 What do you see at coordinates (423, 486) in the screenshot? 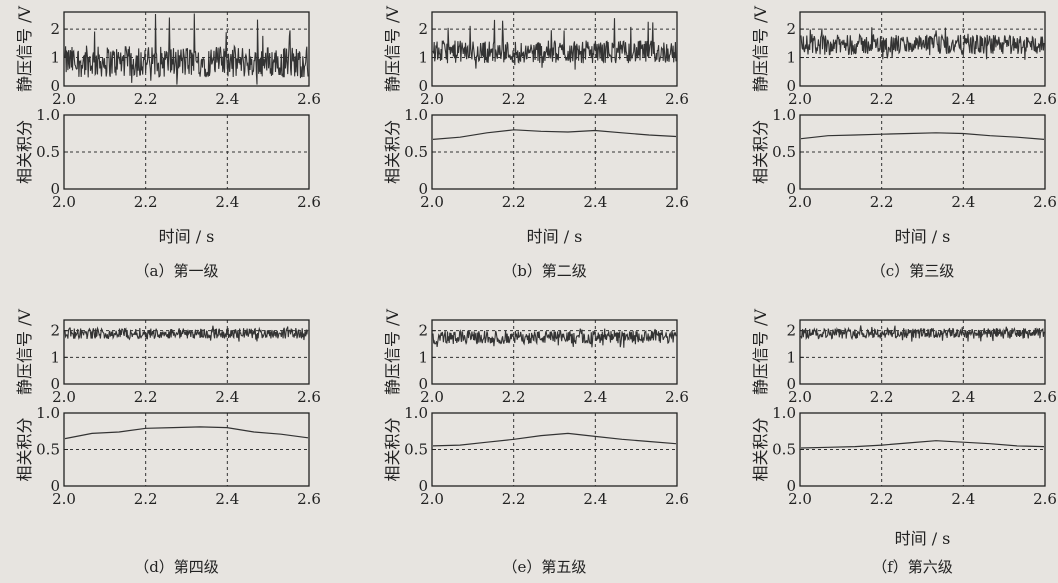
I see `panel-5-corr-ytick-label-0: 0` at bounding box center [423, 486].